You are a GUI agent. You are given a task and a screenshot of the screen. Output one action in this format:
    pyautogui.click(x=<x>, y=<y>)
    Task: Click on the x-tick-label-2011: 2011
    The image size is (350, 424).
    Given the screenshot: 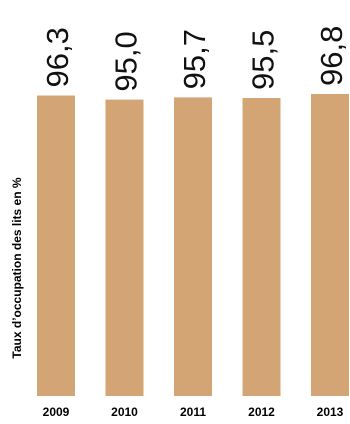 What is the action you would take?
    pyautogui.click(x=193, y=412)
    